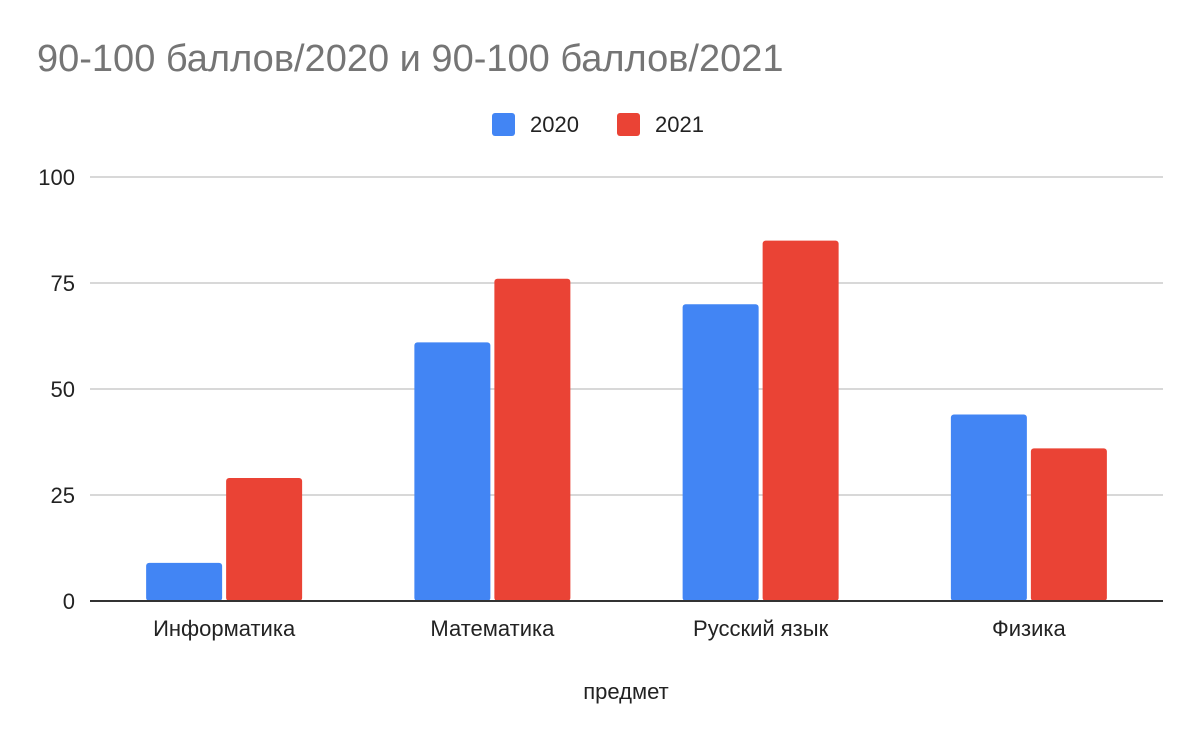  I want to click on legend-swatch-2021, so click(628, 124).